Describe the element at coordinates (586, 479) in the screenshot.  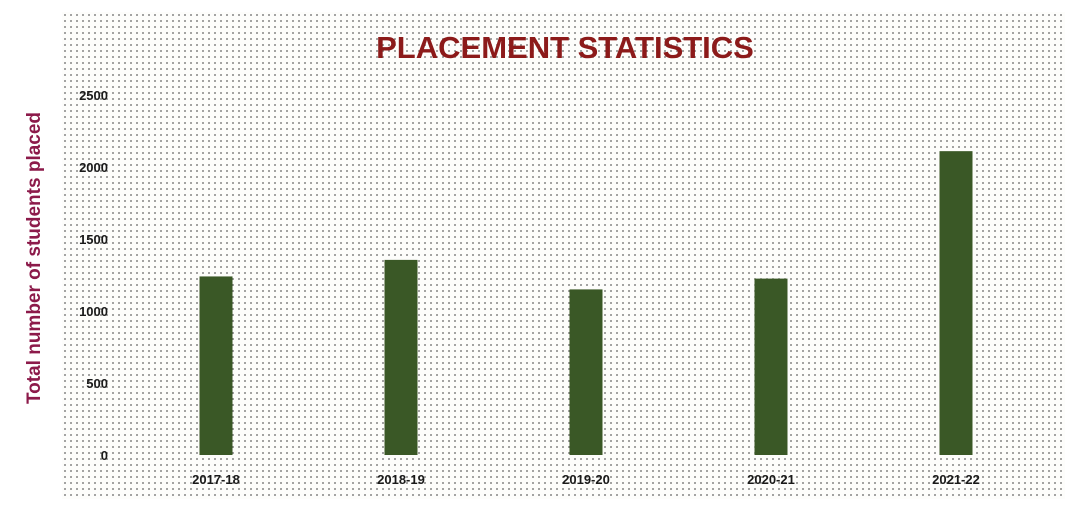
I see `x-tick-label: 2019-20` at that location.